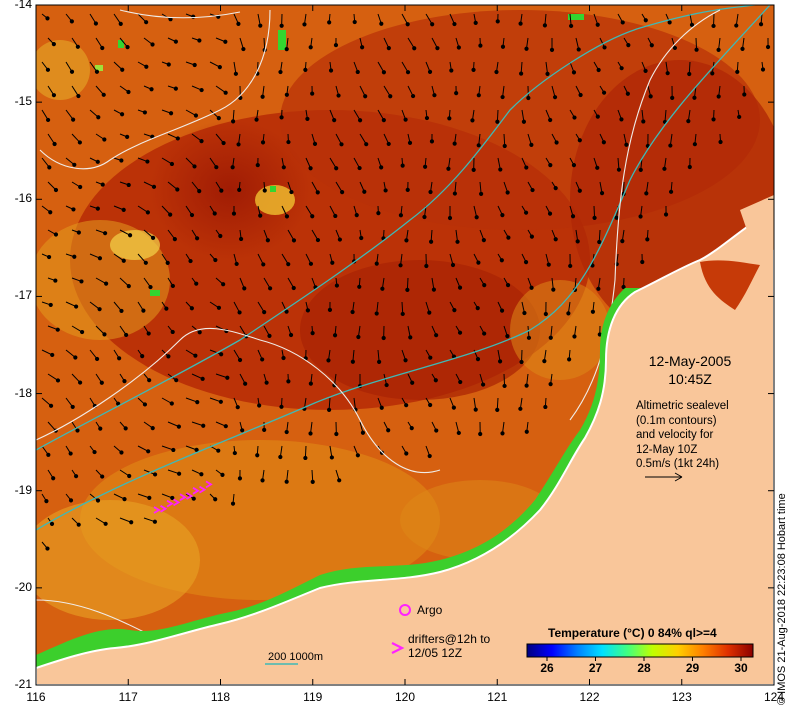 This screenshot has width=800, height=710. Describe the element at coordinates (196, 491) in the screenshot. I see `drifter-point` at that location.